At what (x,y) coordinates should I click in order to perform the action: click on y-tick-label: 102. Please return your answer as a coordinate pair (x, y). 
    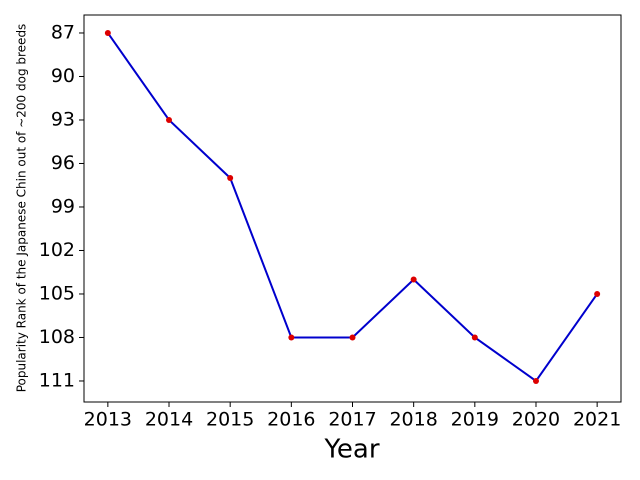
    Looking at the image, I should click on (57, 250).